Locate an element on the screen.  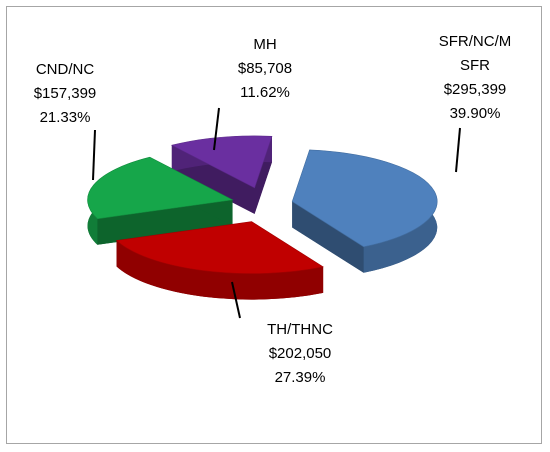
value-label: $295,399 is located at coordinates (475, 89).